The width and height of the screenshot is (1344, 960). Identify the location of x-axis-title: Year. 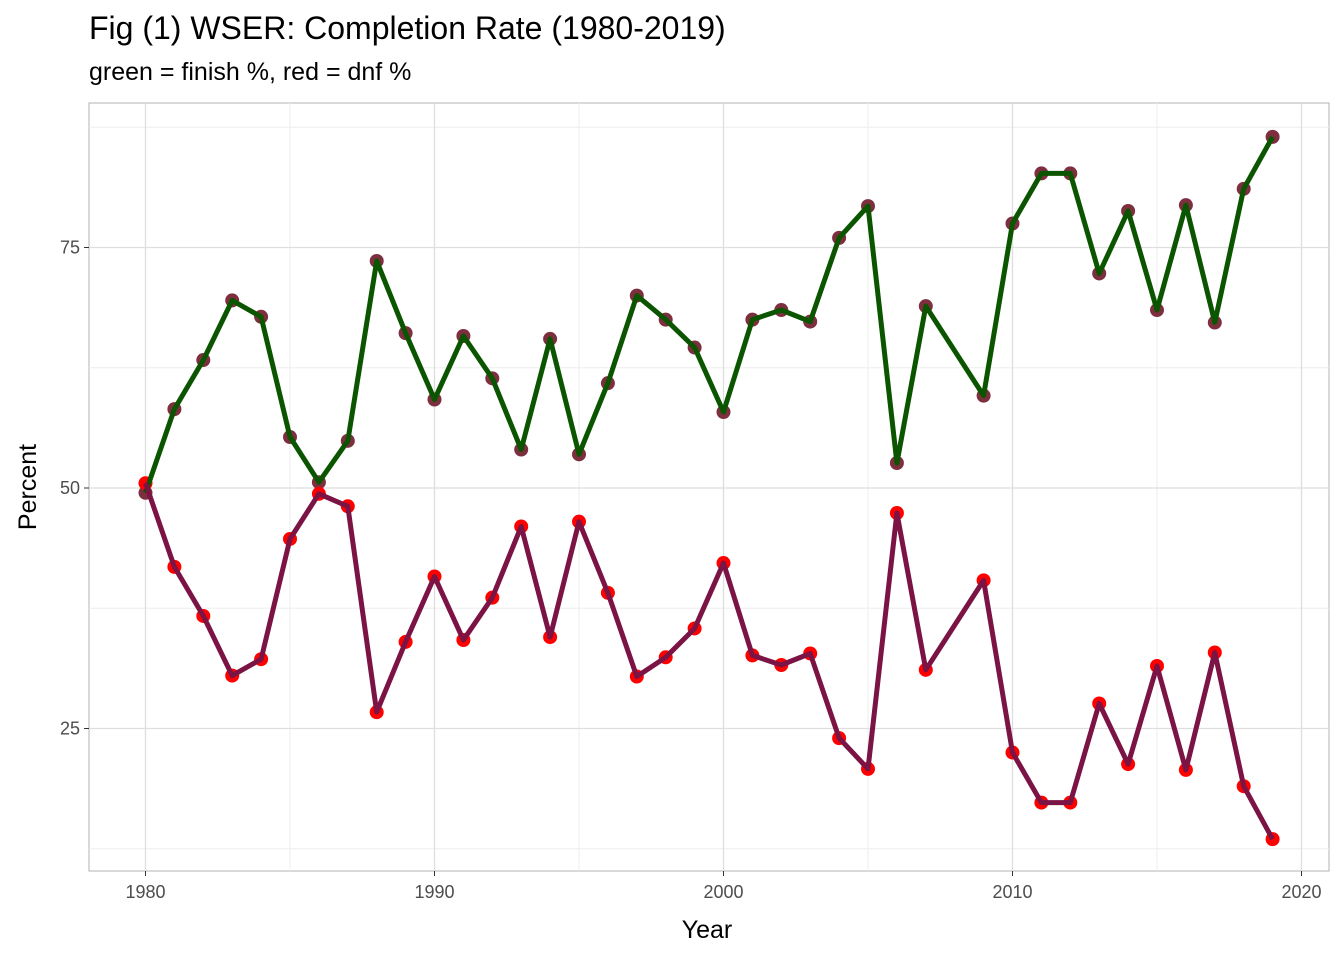
(707, 930).